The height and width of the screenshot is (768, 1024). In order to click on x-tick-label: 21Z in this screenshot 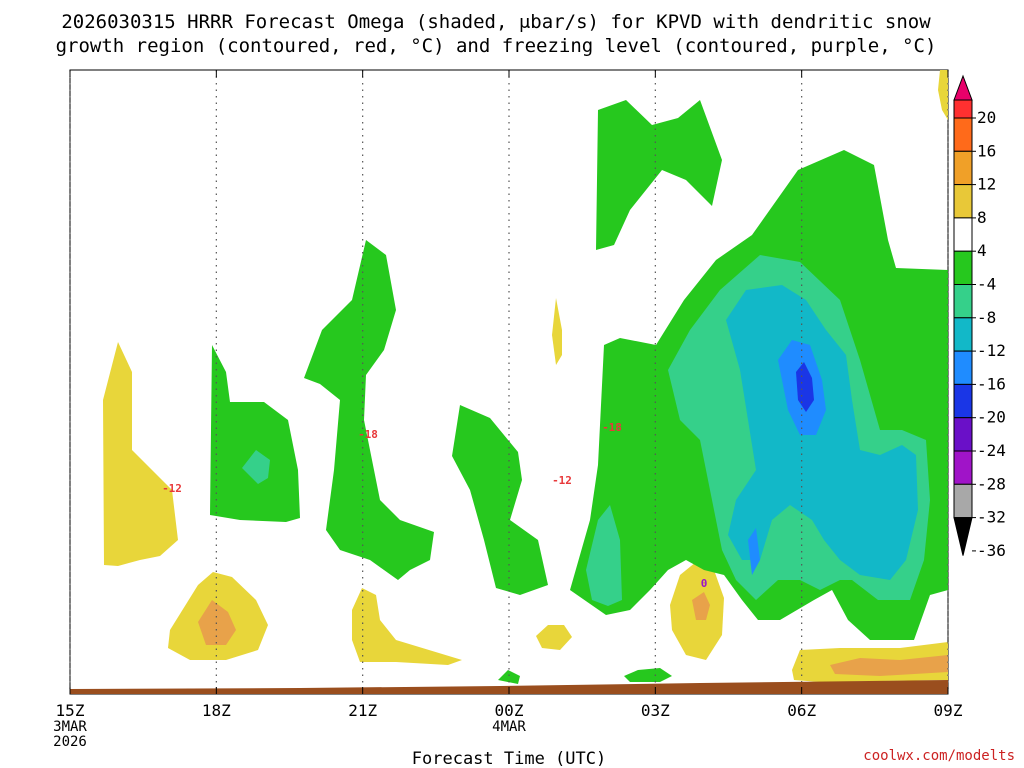, I will do `click(362, 710)`.